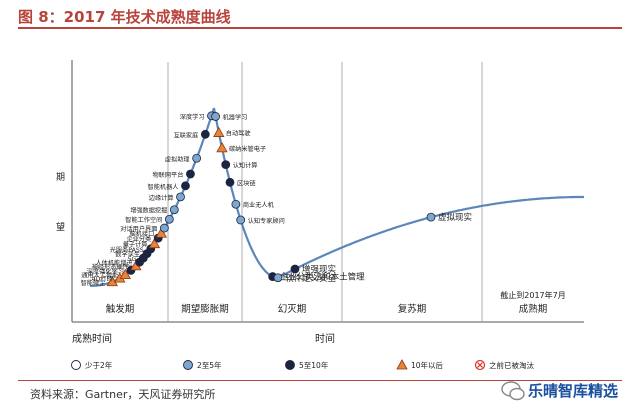  I want to click on data-point-label: 机器学习, so click(235, 117).